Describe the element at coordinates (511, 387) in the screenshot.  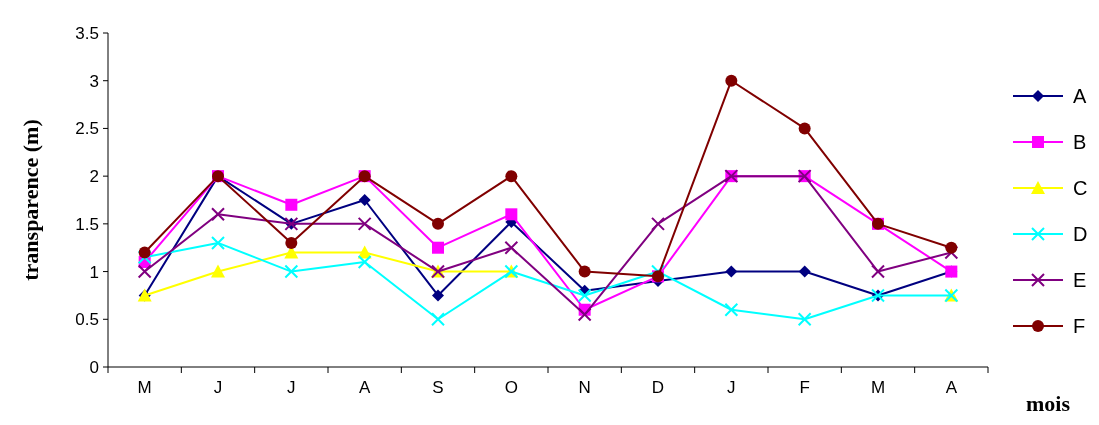
I see `x-tick-label: O` at that location.